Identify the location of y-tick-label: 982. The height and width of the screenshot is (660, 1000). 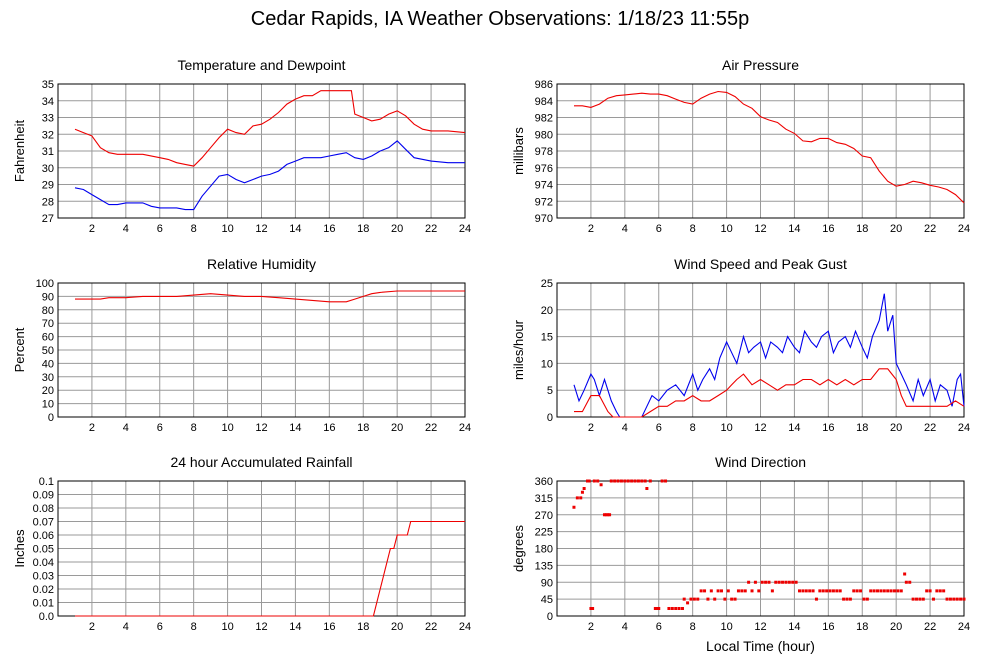
(544, 119).